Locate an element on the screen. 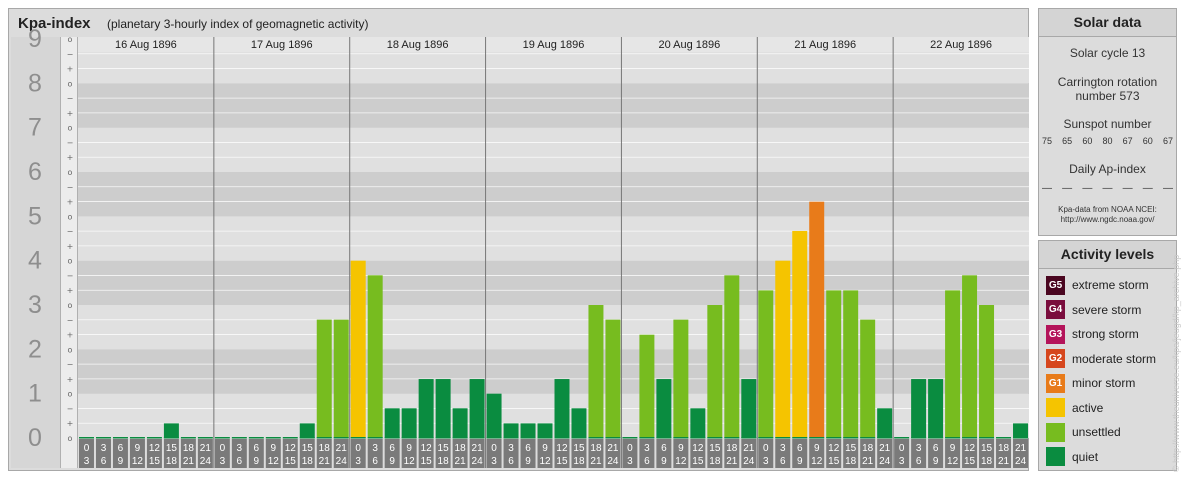 This screenshot has height=480, width=1184. interval-end-label: 9 is located at coordinates (528, 461).